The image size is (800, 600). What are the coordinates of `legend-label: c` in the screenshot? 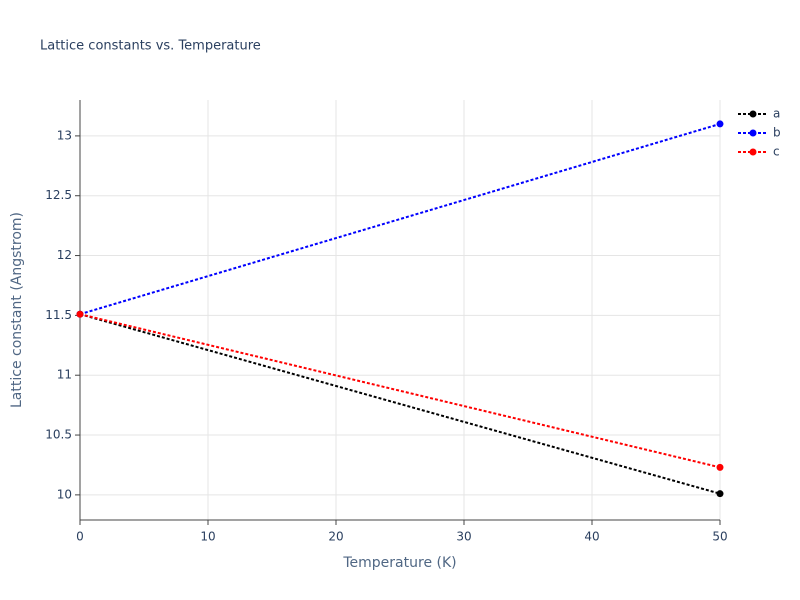 It's located at (776, 152).